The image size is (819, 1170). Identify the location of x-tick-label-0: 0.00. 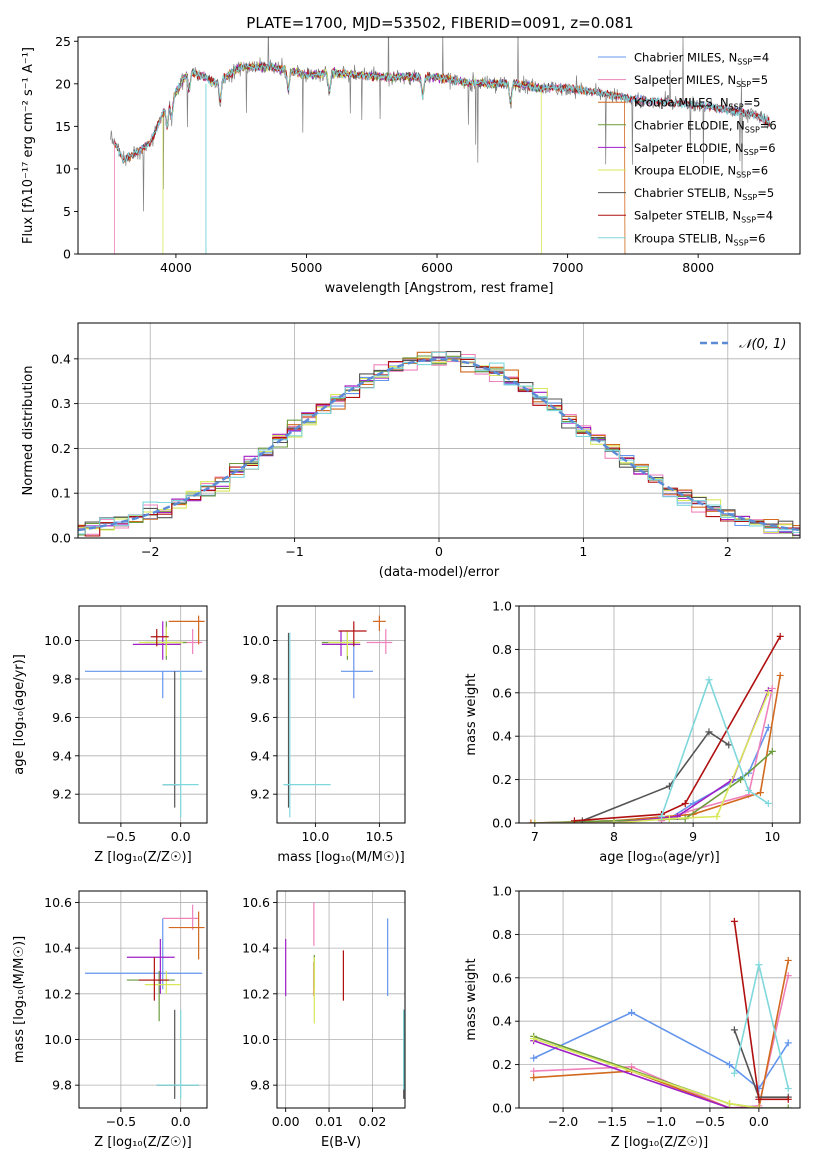
(286, 1121).